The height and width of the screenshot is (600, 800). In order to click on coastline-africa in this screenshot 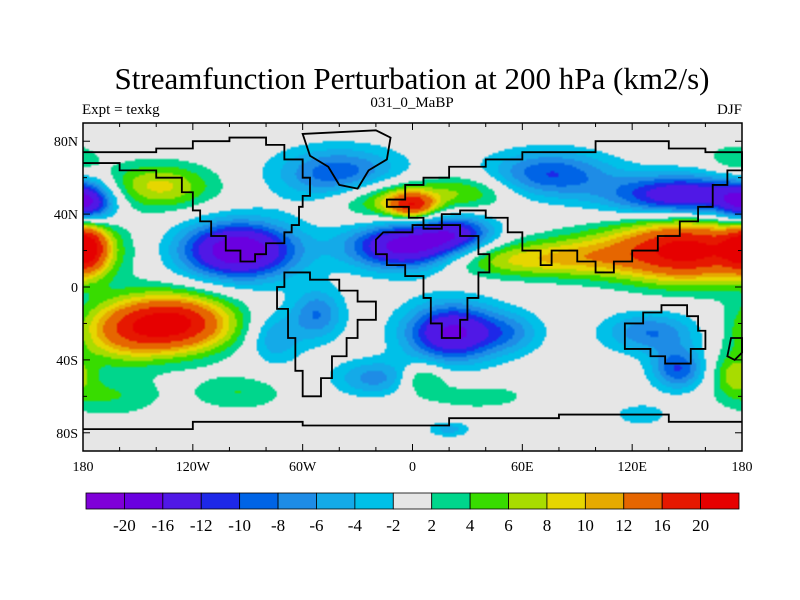, I will do `click(432, 281)`.